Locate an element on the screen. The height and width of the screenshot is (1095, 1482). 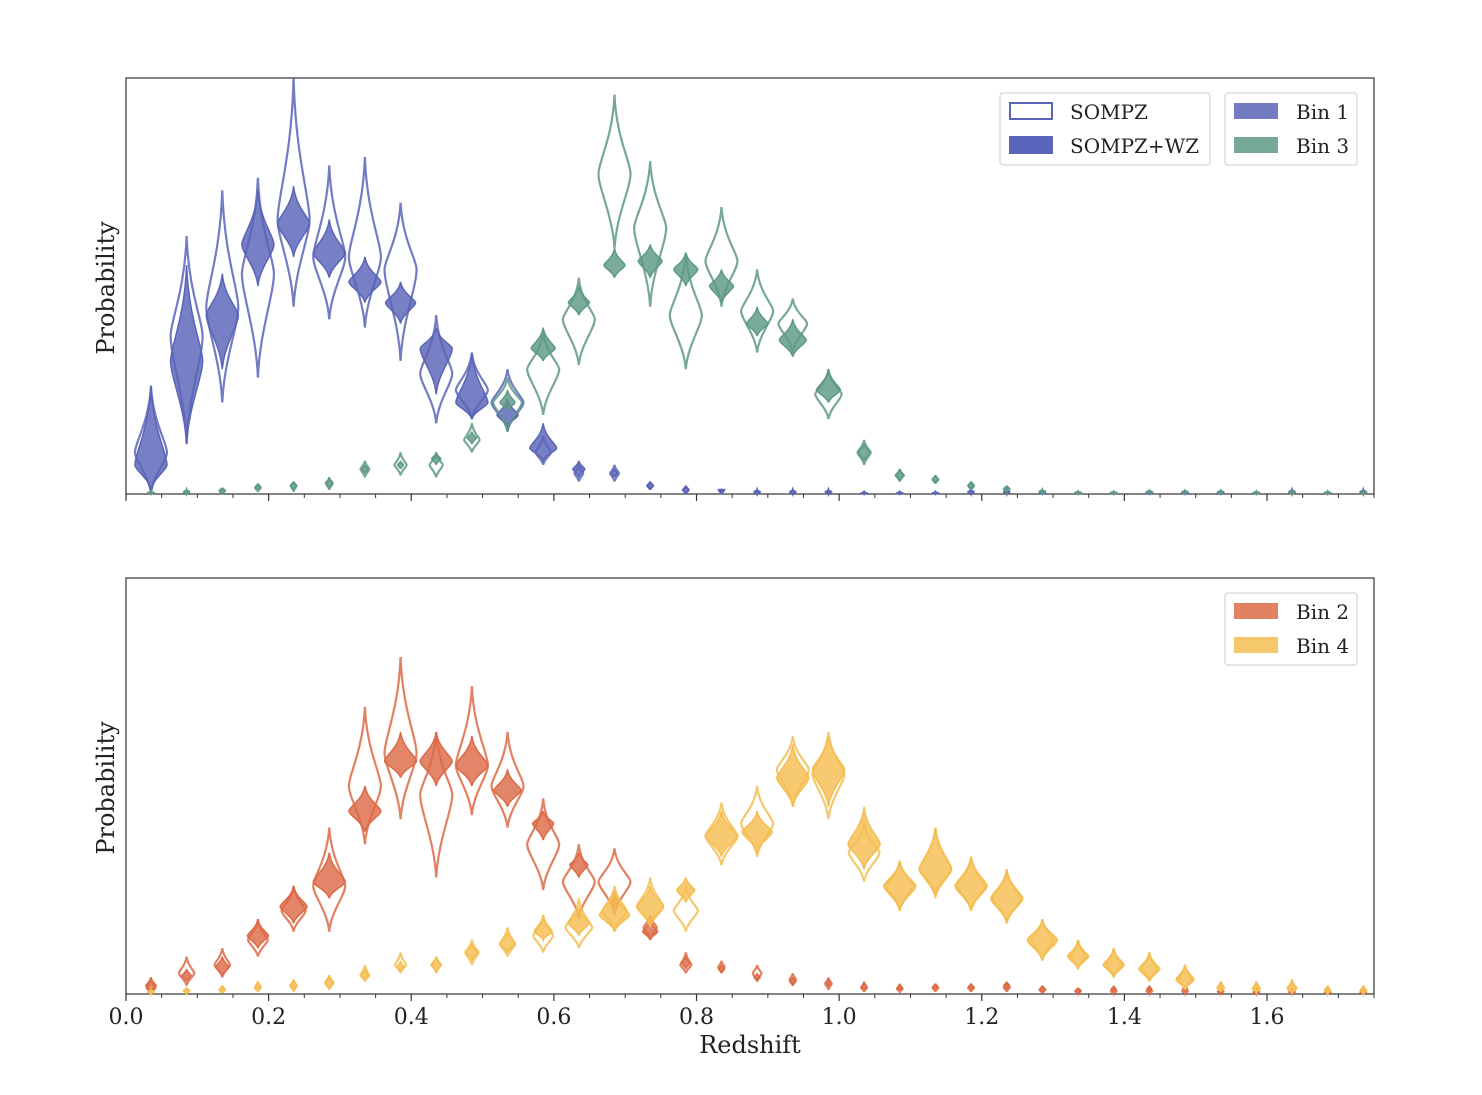
legend-bin4-label: Bin 4 is located at coordinates (1322, 646).